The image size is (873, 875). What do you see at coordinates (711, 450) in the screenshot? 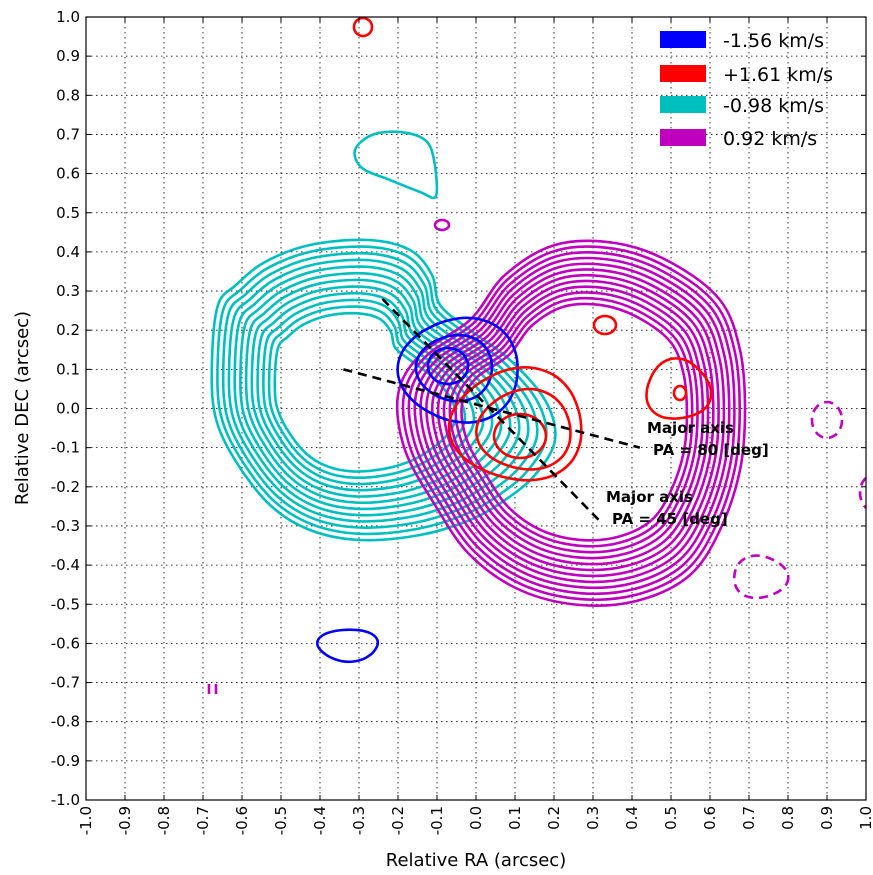
I see `annotation-pa80-line2: PA = 80 [deg]` at bounding box center [711, 450].